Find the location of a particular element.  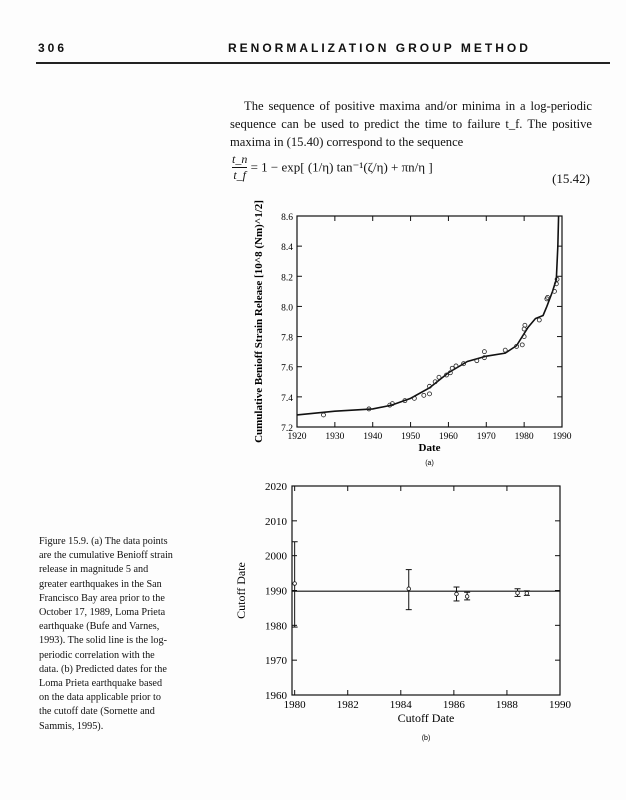

y-tick-label: 8.6 is located at coordinates (287, 218).